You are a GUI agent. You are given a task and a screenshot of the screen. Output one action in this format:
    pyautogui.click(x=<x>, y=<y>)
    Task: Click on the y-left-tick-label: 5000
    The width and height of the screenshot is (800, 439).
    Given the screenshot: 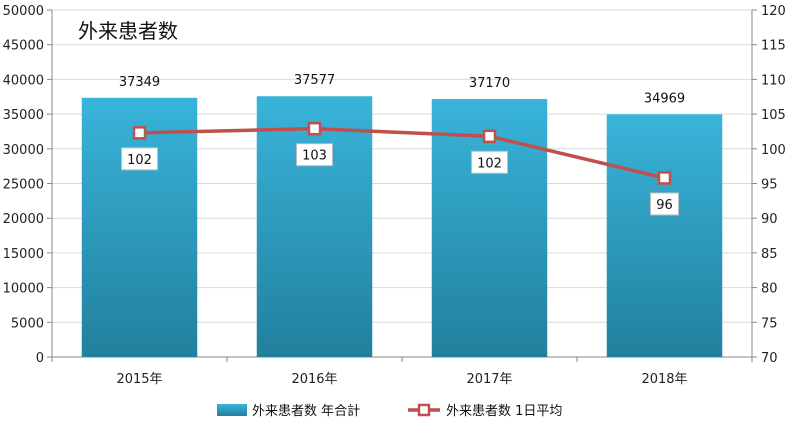 What is the action you would take?
    pyautogui.click(x=27, y=323)
    